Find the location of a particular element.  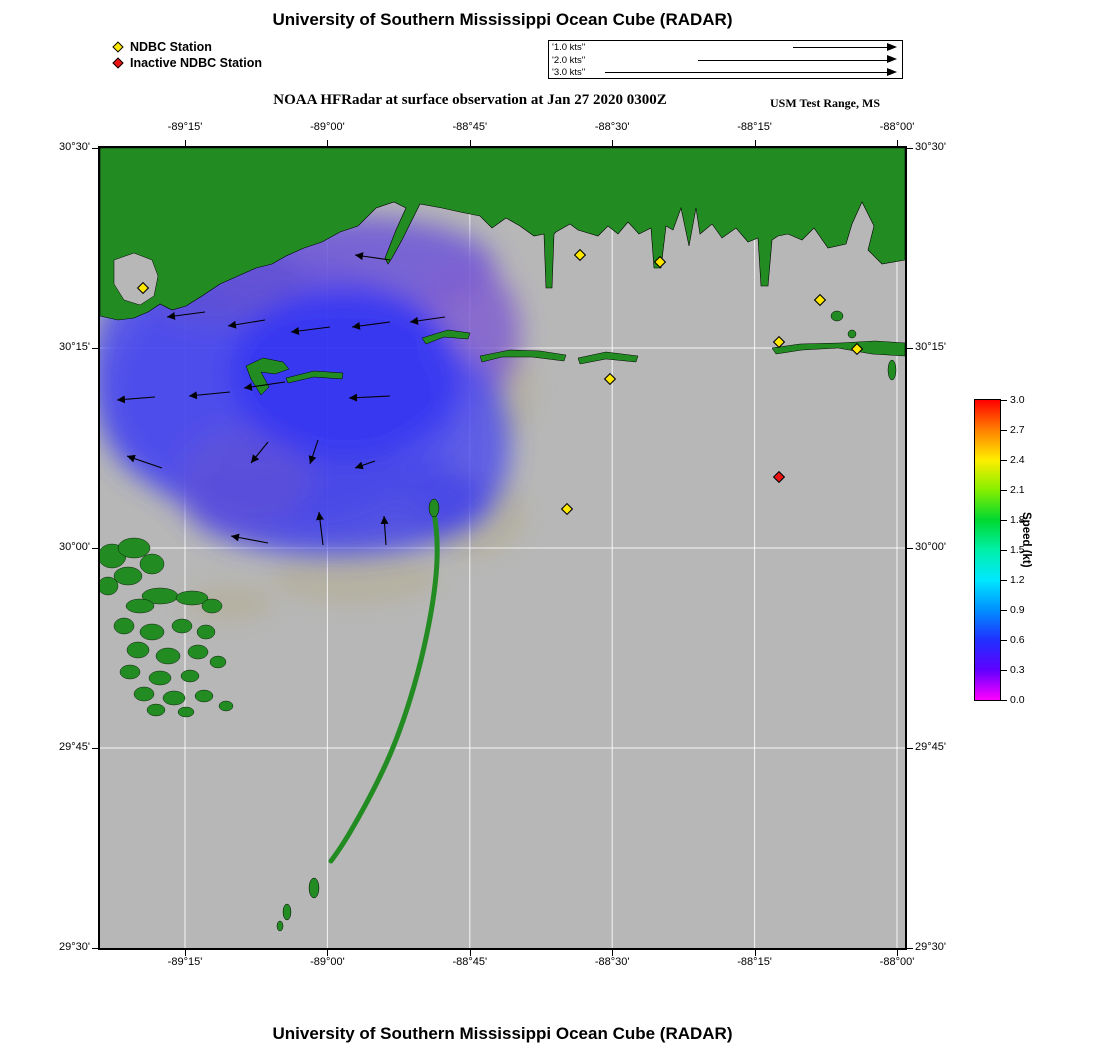

colorbar-tick-label: 3.0 is located at coordinates (1017, 399).